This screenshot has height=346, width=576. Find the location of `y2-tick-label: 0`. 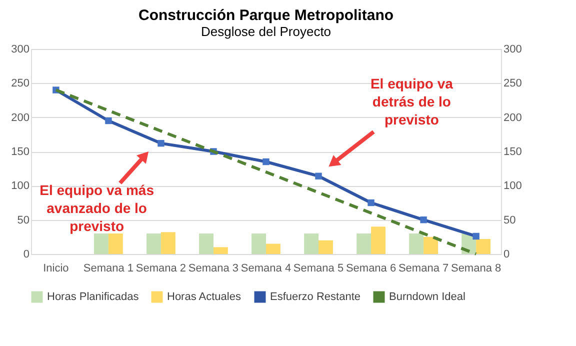

y2-tick-label: 0 is located at coordinates (507, 254).